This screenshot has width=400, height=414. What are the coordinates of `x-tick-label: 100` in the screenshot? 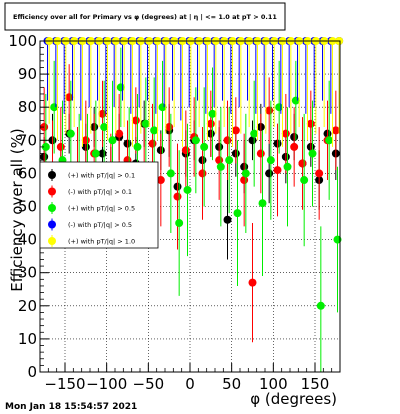 It's located at (273, 384).